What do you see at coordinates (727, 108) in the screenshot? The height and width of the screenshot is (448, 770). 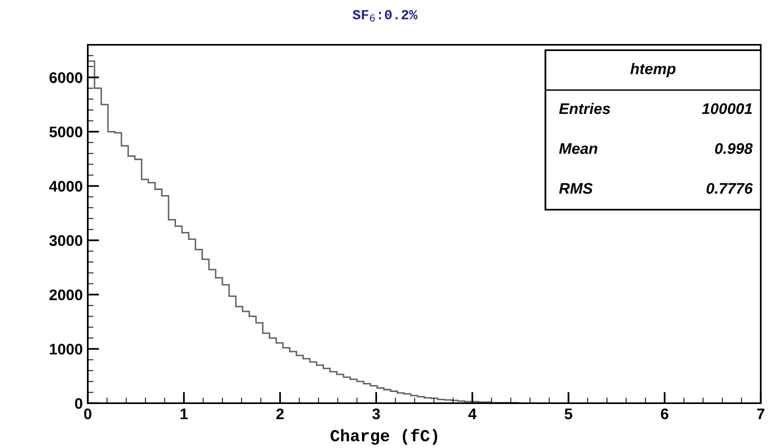 I see `annotation: 100001` at bounding box center [727, 108].